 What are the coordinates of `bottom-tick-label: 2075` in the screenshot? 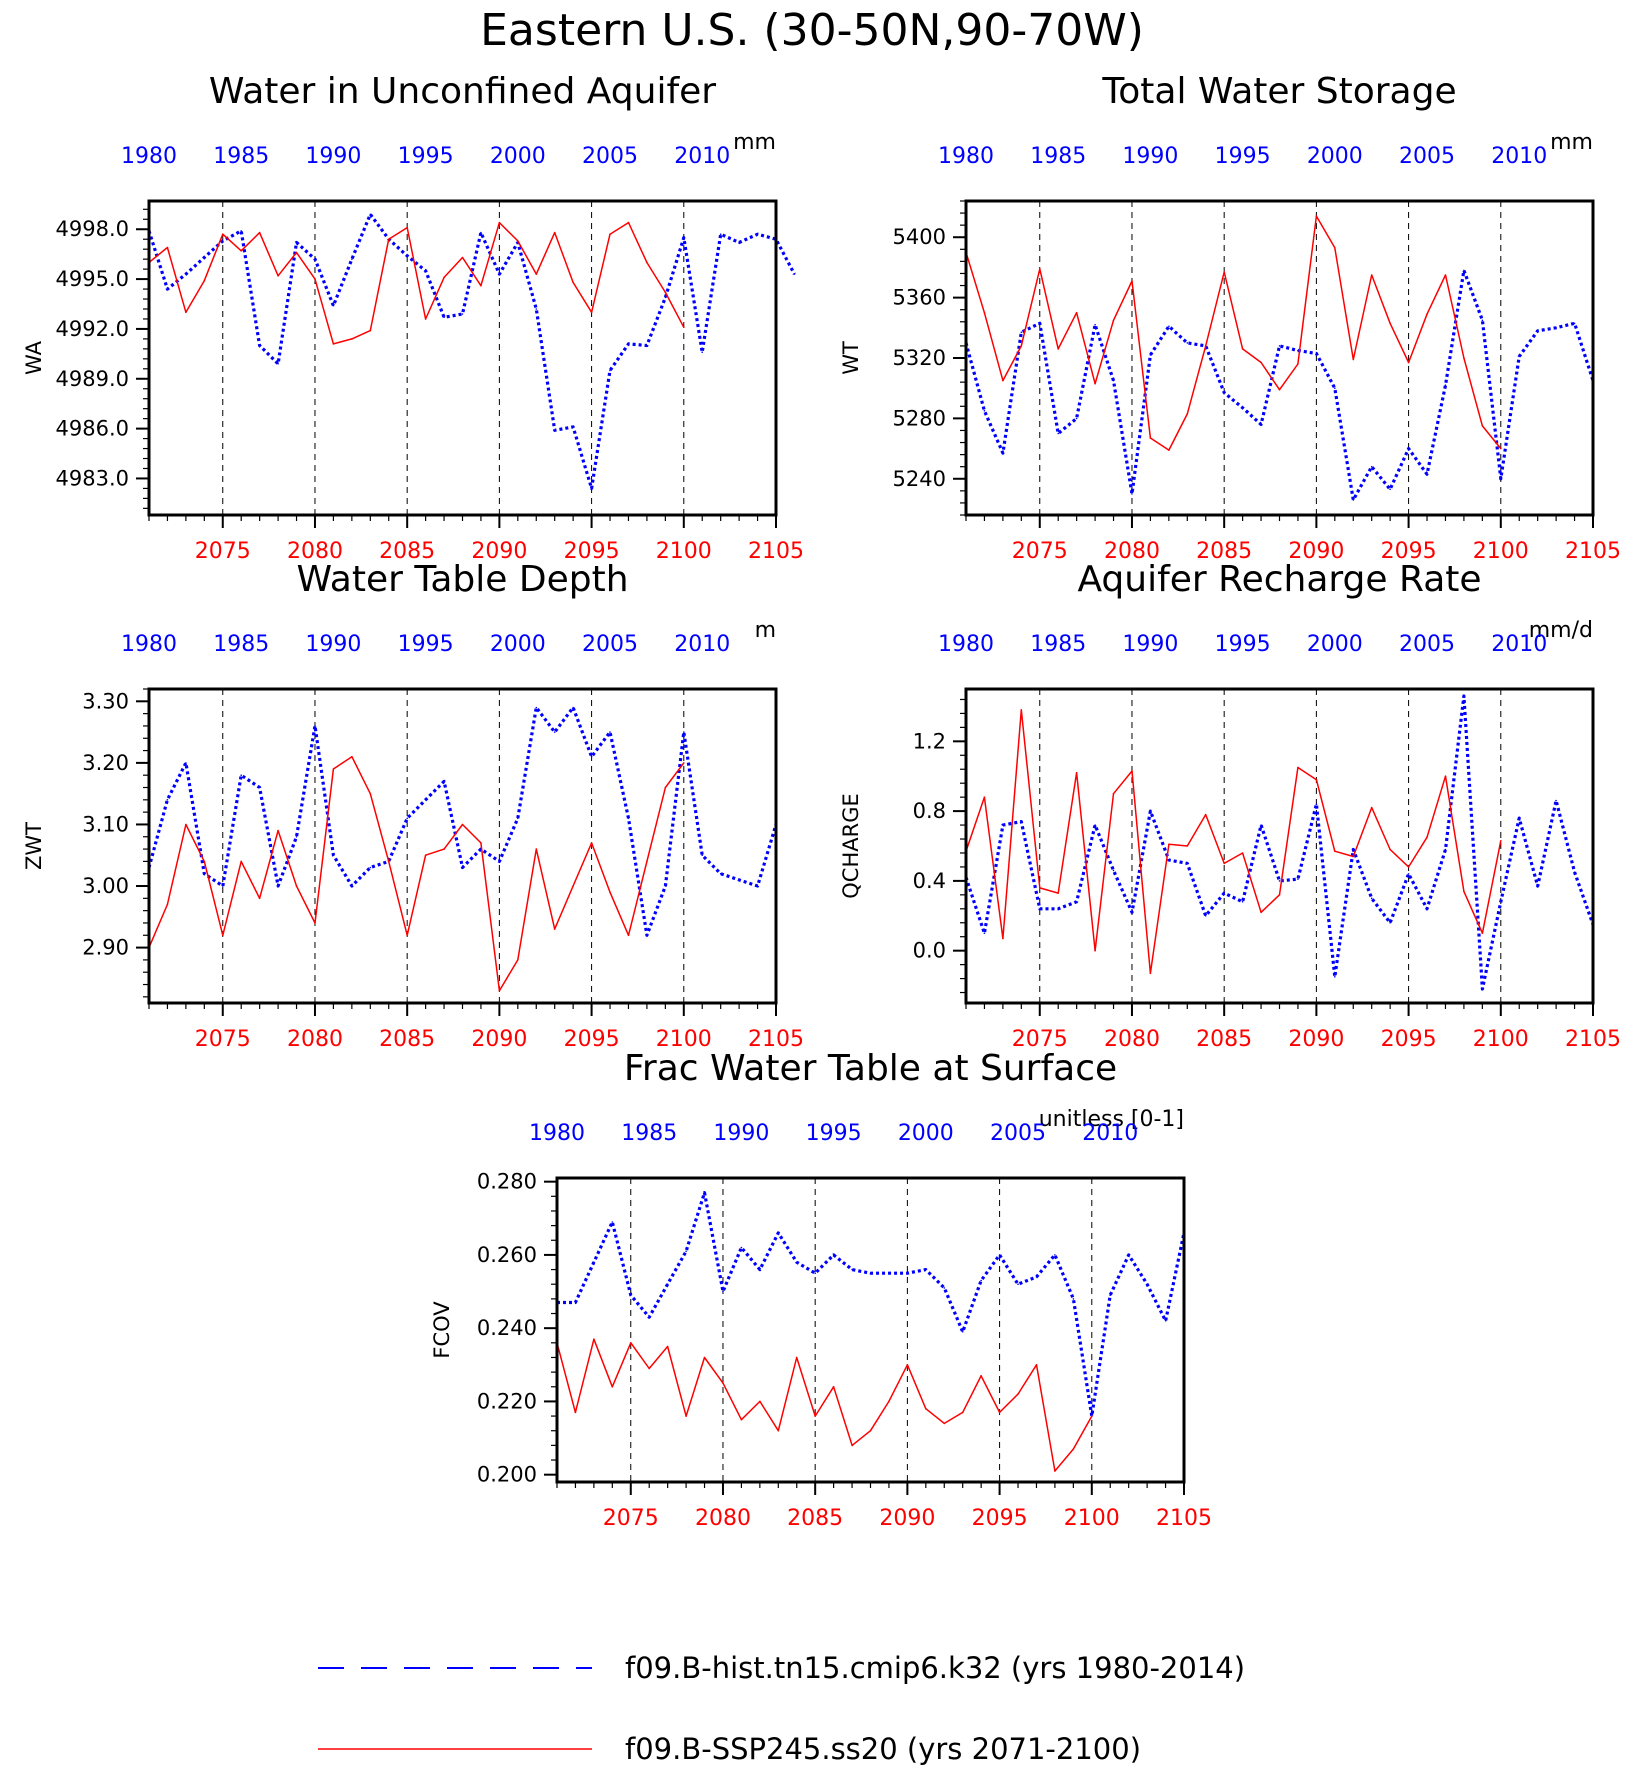 It's located at (223, 1039).